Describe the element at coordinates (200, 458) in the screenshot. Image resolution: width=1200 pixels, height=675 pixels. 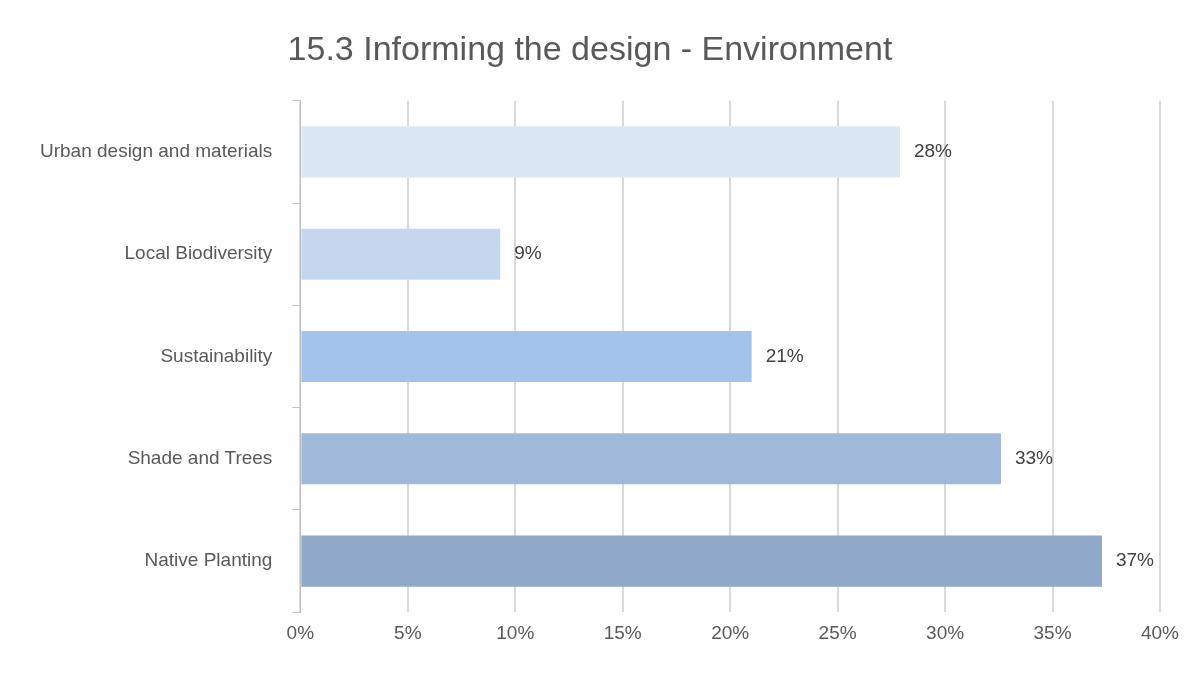
I see `y-tick-label: Shade and Trees` at that location.